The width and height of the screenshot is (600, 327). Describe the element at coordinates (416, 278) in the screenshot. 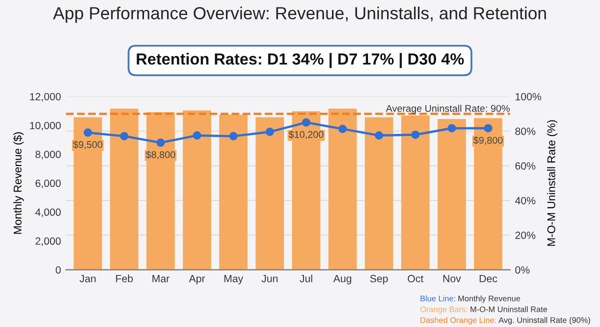

I see `x-tick-label: Oct` at that location.